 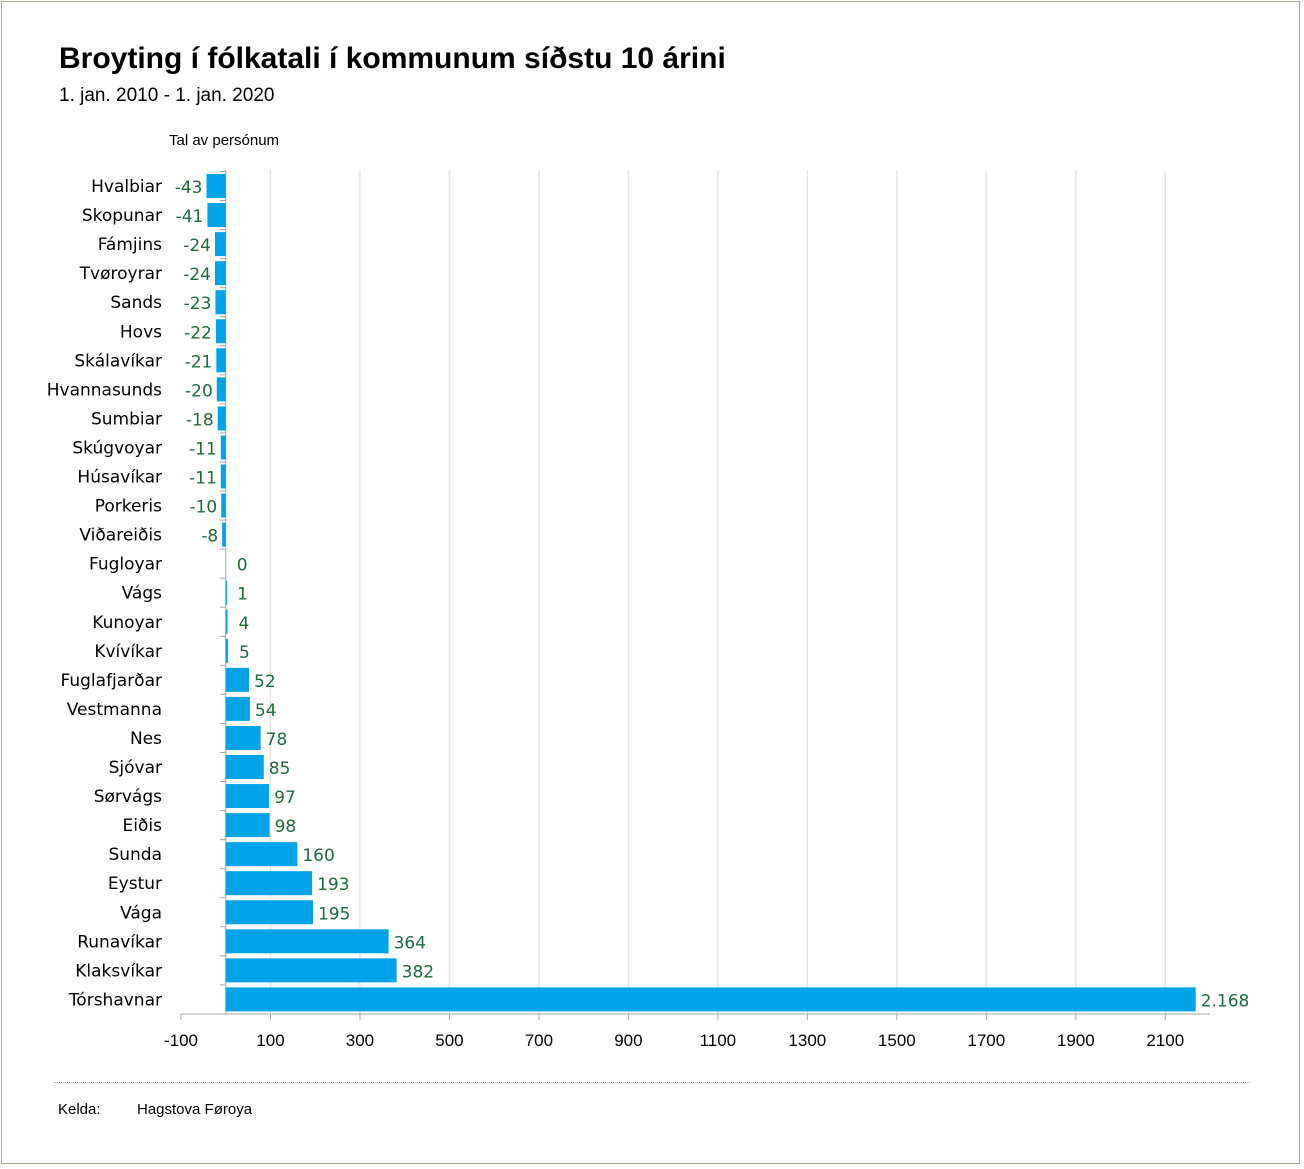 What do you see at coordinates (143, 826) in the screenshot?
I see `category-label: Eiðis` at bounding box center [143, 826].